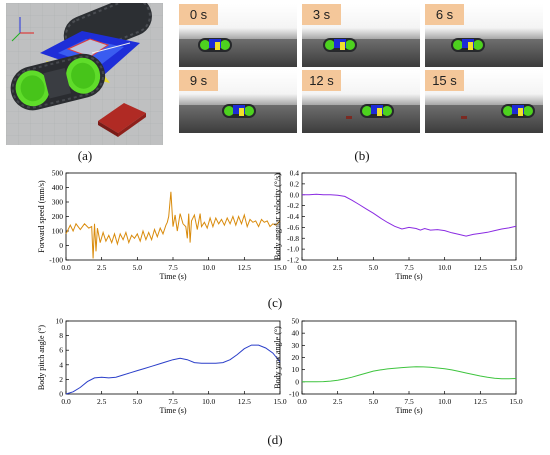  What do you see at coordinates (444, 80) in the screenshot?
I see `frame-time-label: 15 s` at bounding box center [444, 80].